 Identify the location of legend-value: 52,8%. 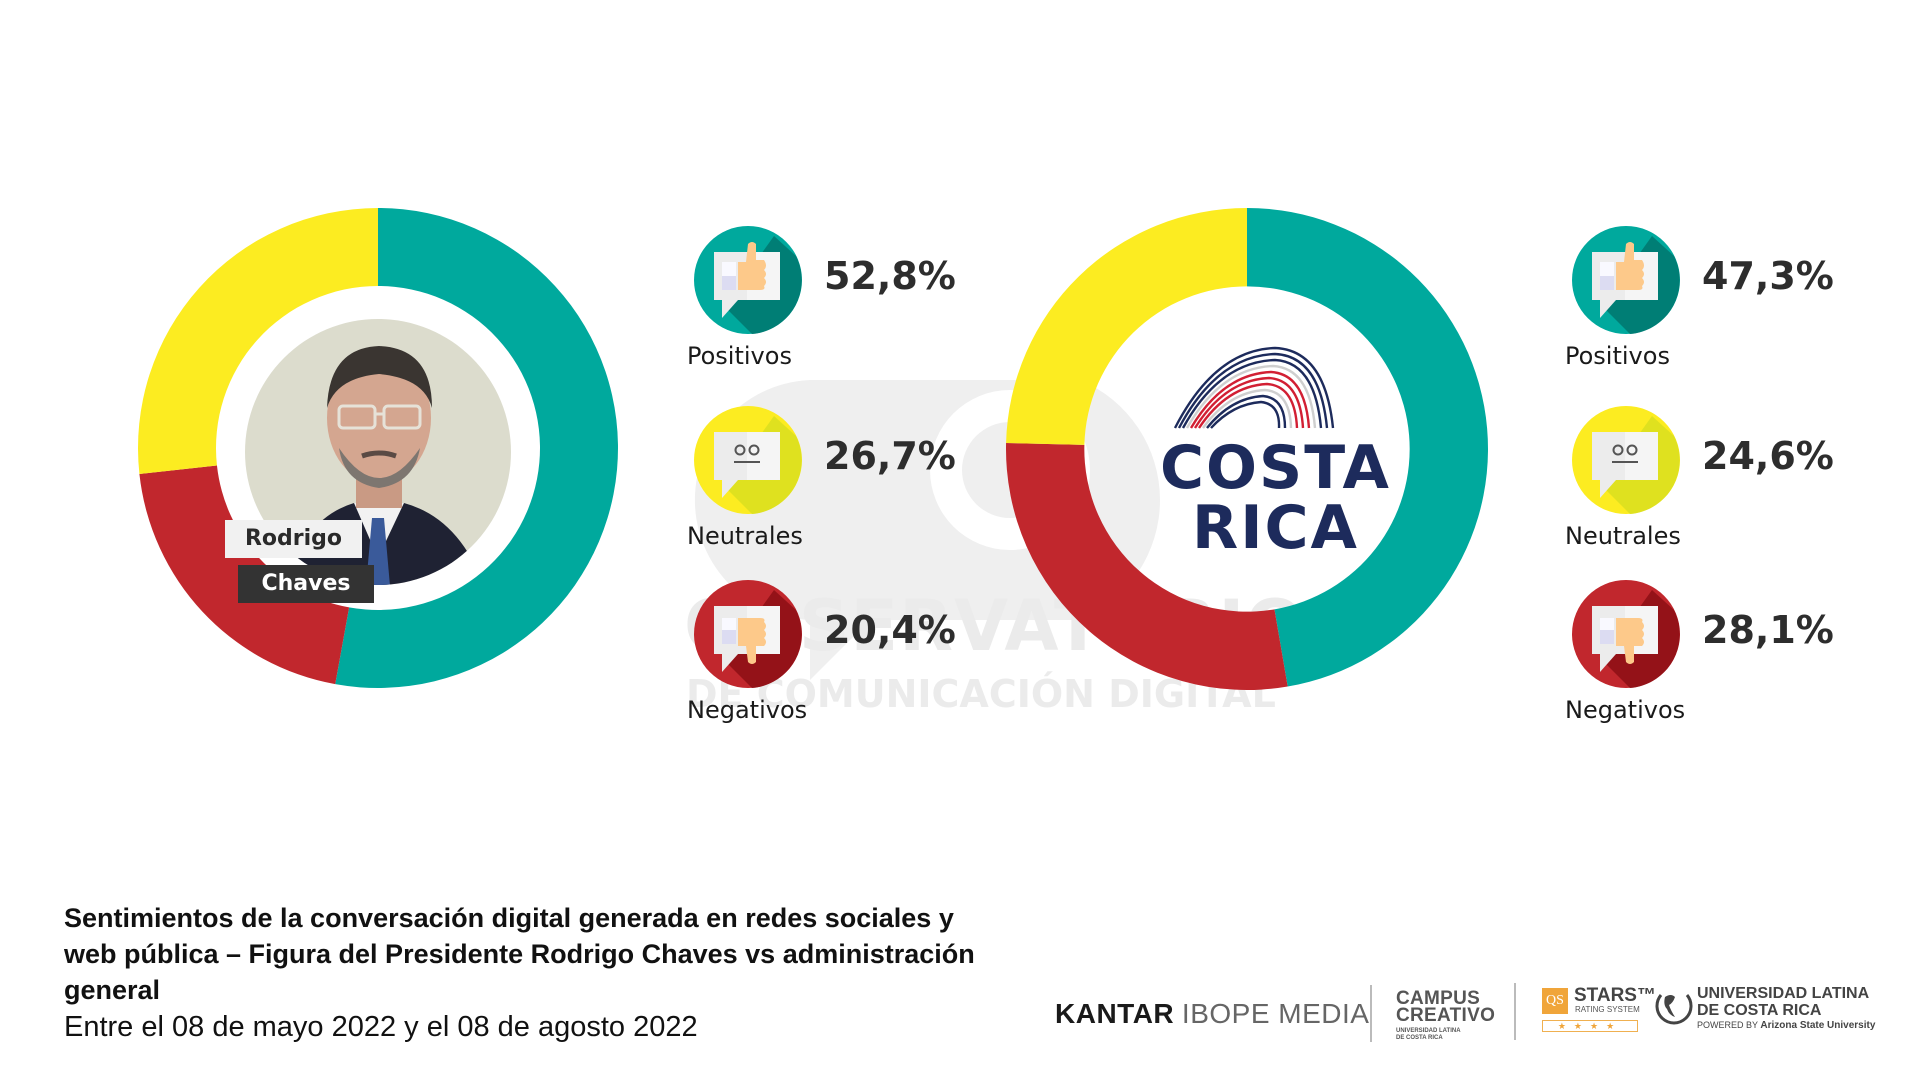
(890, 276).